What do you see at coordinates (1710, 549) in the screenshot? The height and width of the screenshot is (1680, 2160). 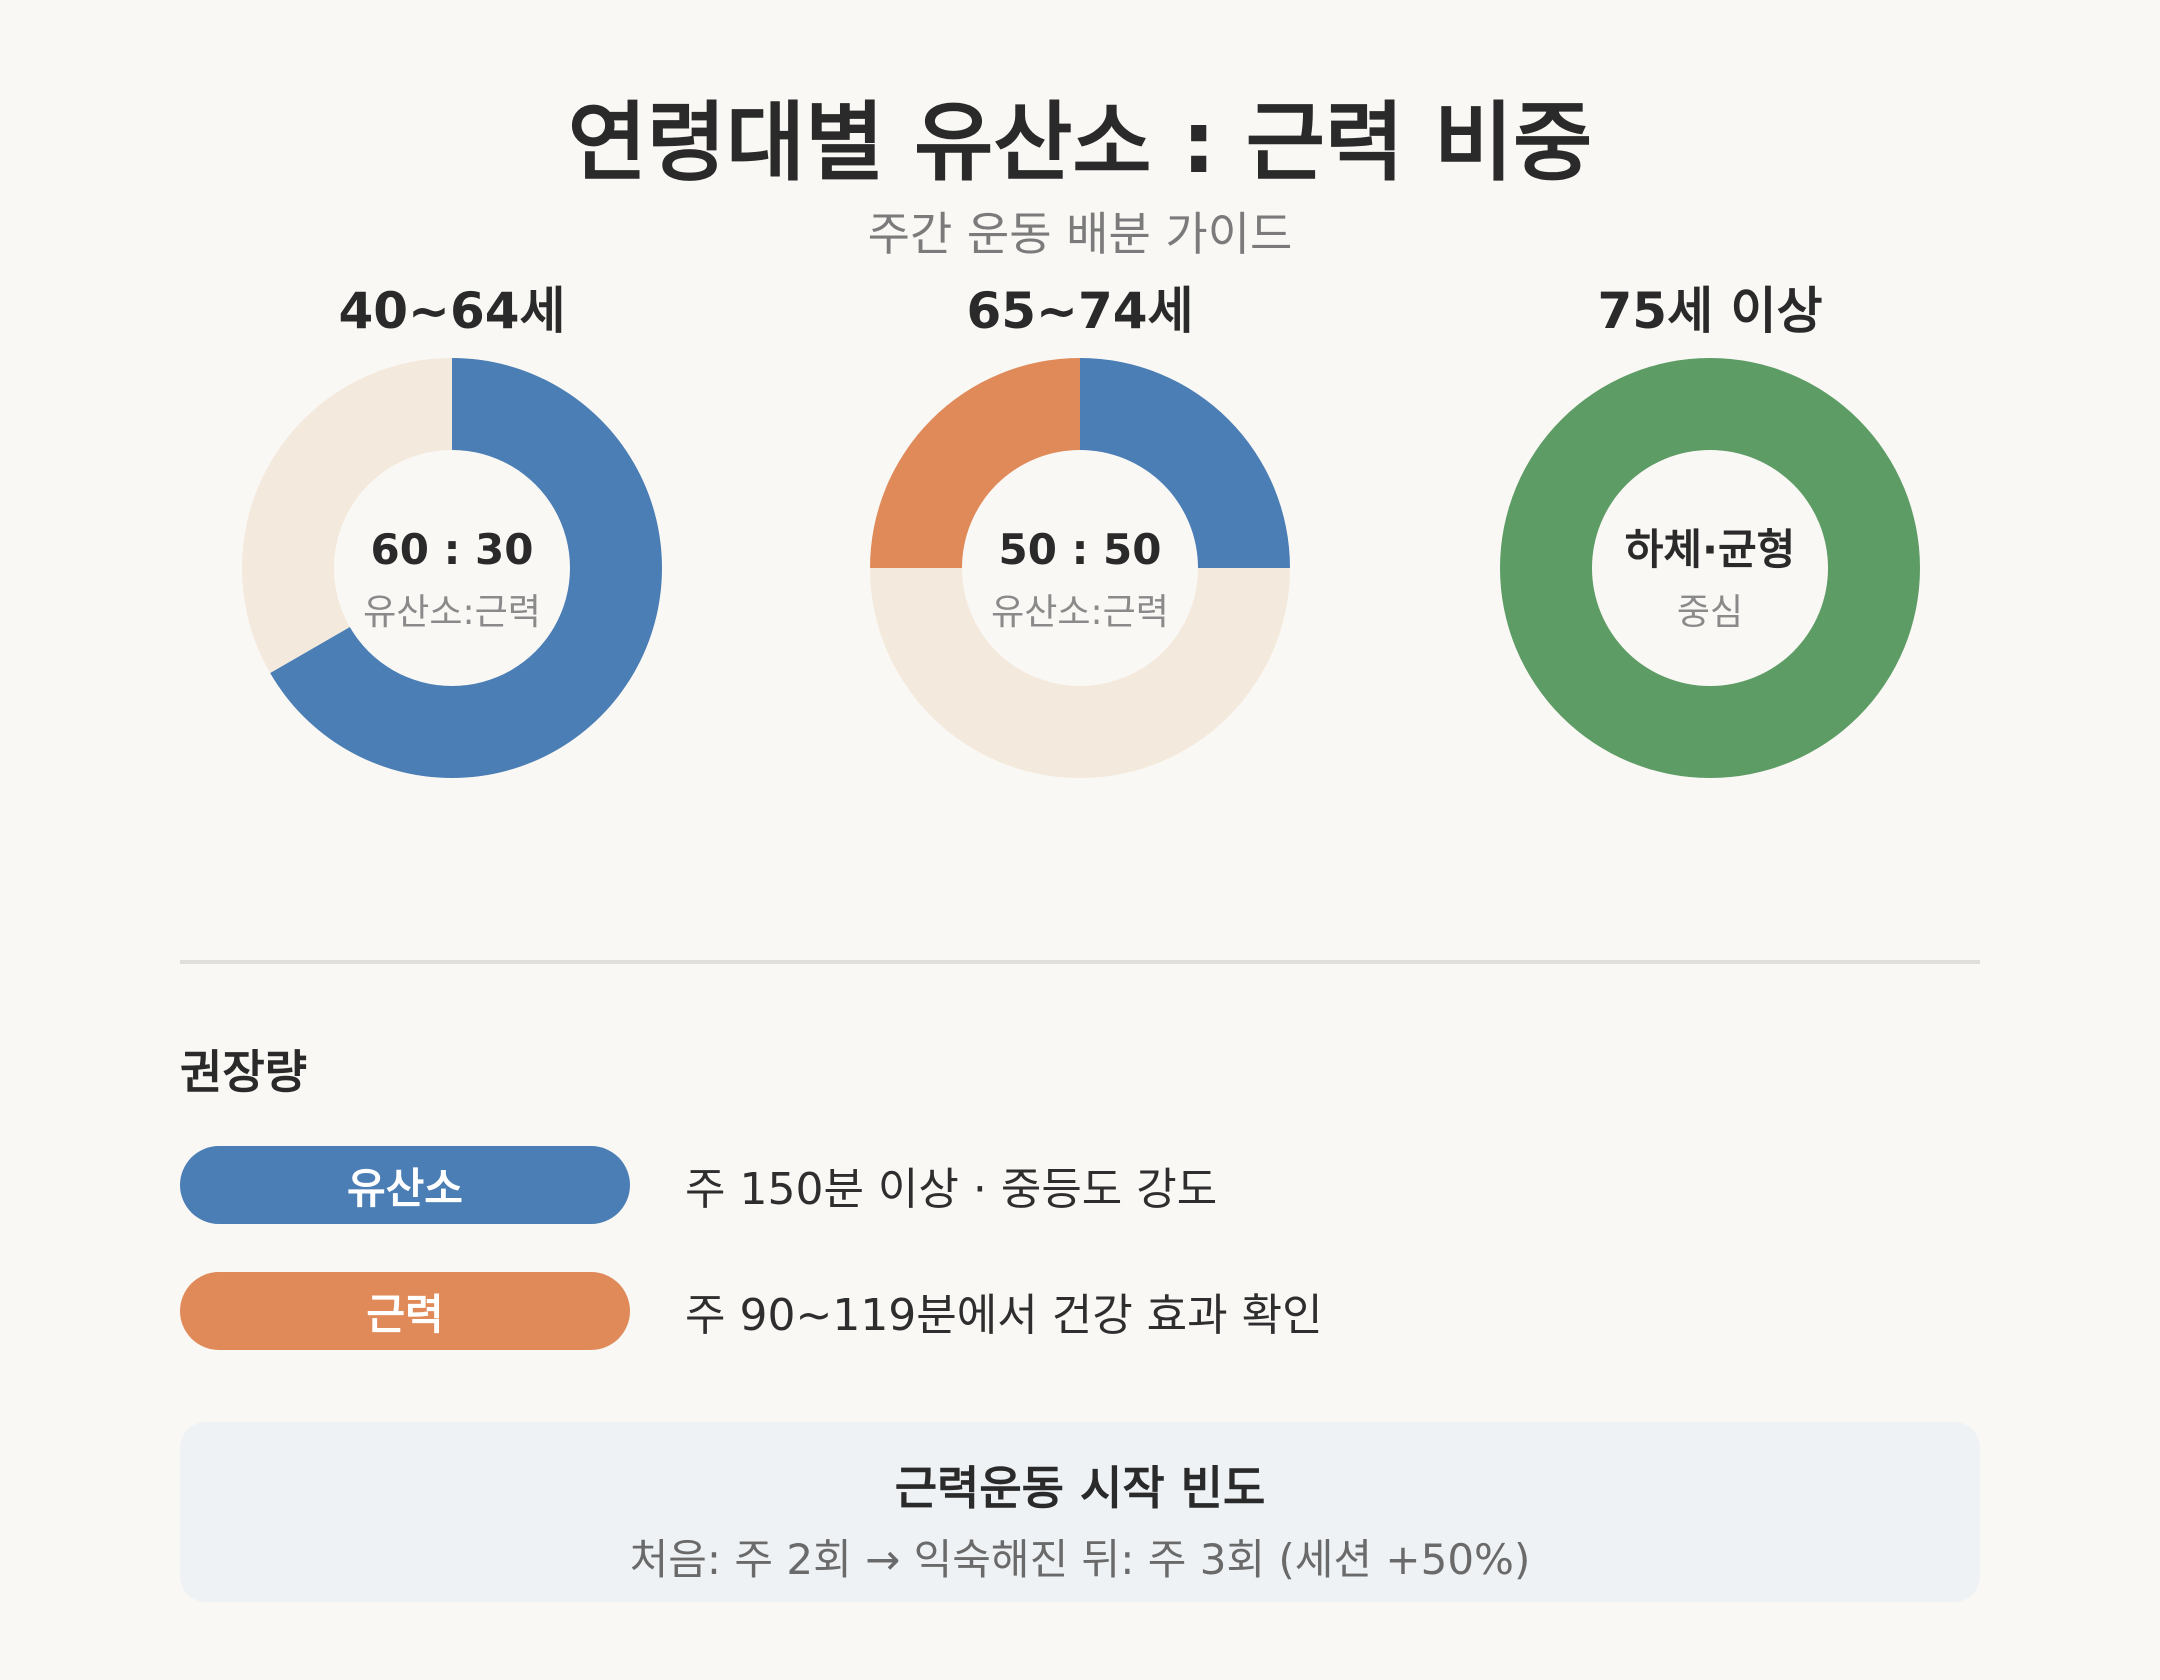 I see `donut-center-value: 하체·균형` at bounding box center [1710, 549].